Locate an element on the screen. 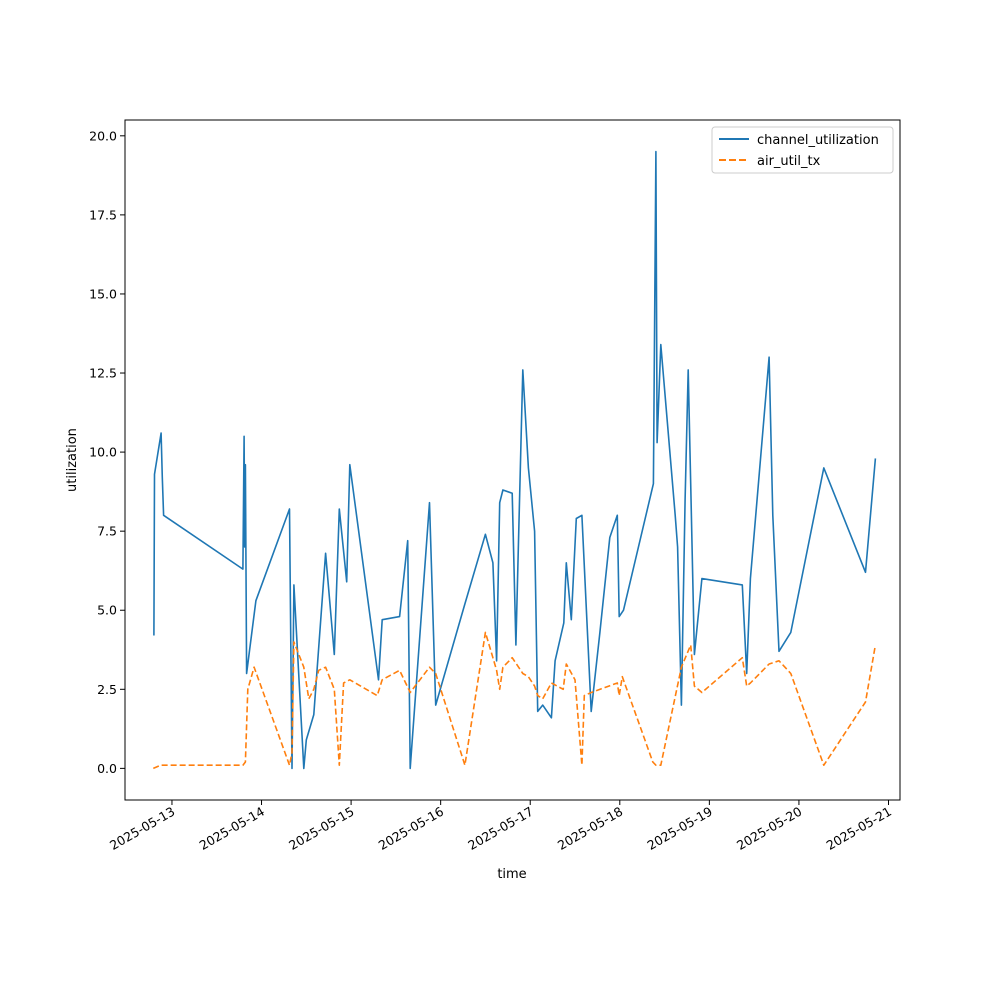 The width and height of the screenshot is (1000, 1000). y-tick-label: 12.5 is located at coordinates (103, 373).